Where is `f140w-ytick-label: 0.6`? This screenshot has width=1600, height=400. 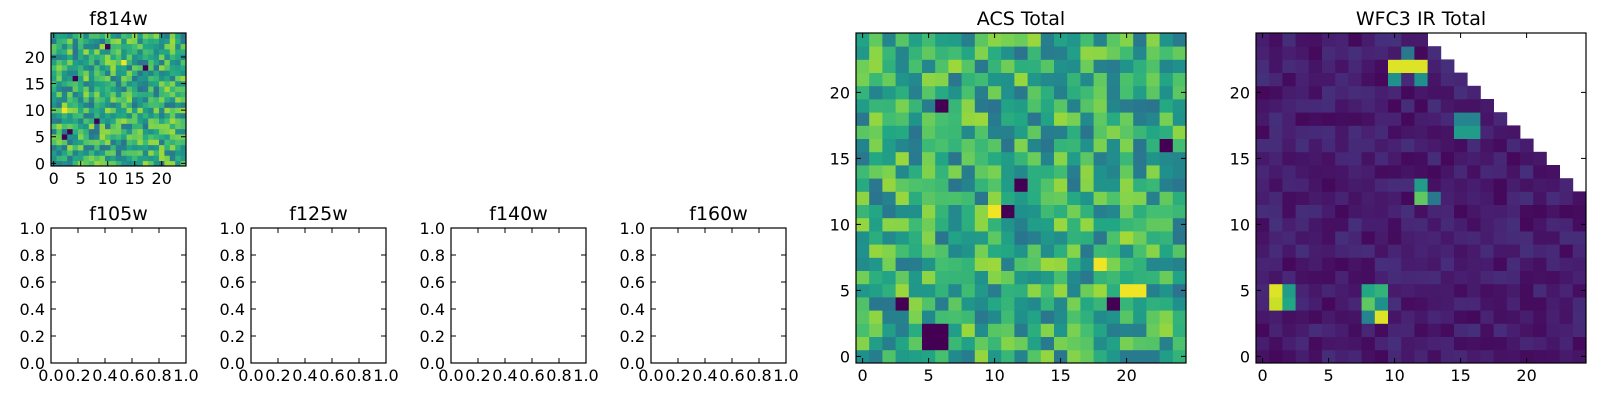
f140w-ytick-label: 0.6 is located at coordinates (432, 282).